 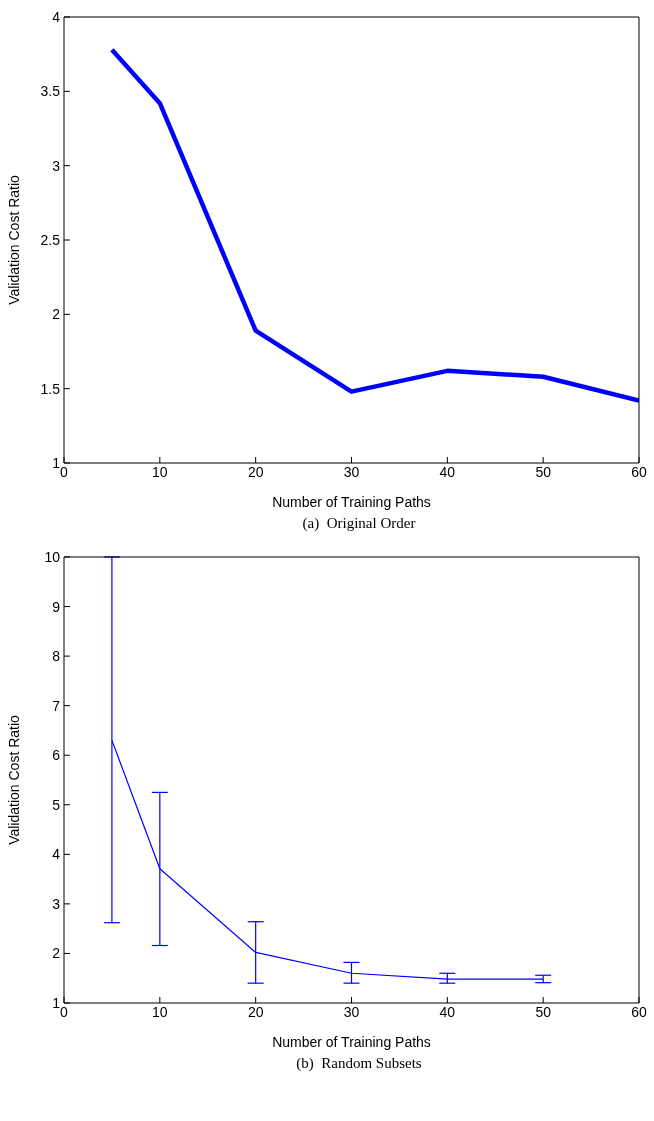 What do you see at coordinates (56, 705) in the screenshot?
I see `y-tick-label: 7` at bounding box center [56, 705].